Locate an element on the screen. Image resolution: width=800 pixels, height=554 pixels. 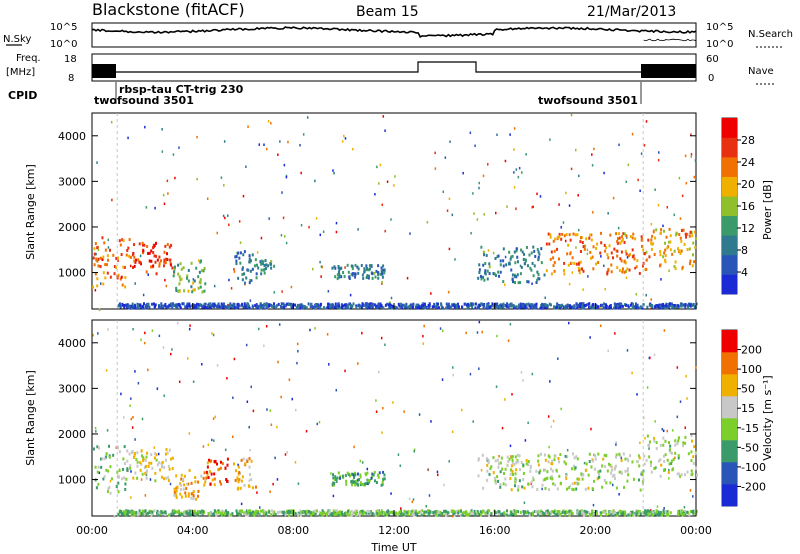
noise-panel: N.Sky 10^5 10^0 10^5 10^0 N.Search is located at coordinates (398, 36).